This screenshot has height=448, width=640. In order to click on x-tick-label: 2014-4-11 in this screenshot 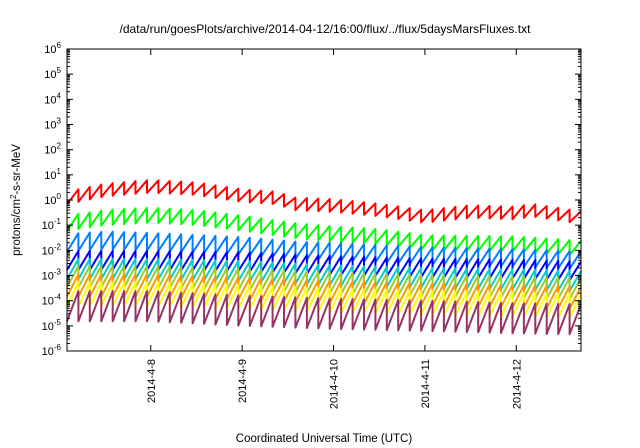, I will do `click(426, 383)`.